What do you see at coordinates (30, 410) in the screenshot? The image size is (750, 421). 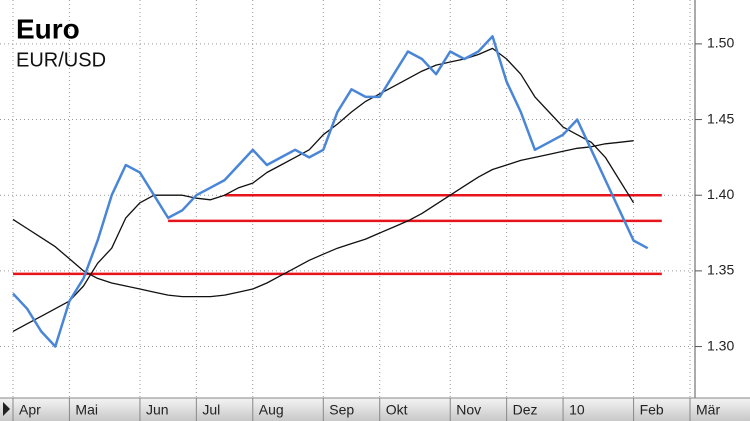 I see `x-tick-label: Apr` at bounding box center [30, 410].